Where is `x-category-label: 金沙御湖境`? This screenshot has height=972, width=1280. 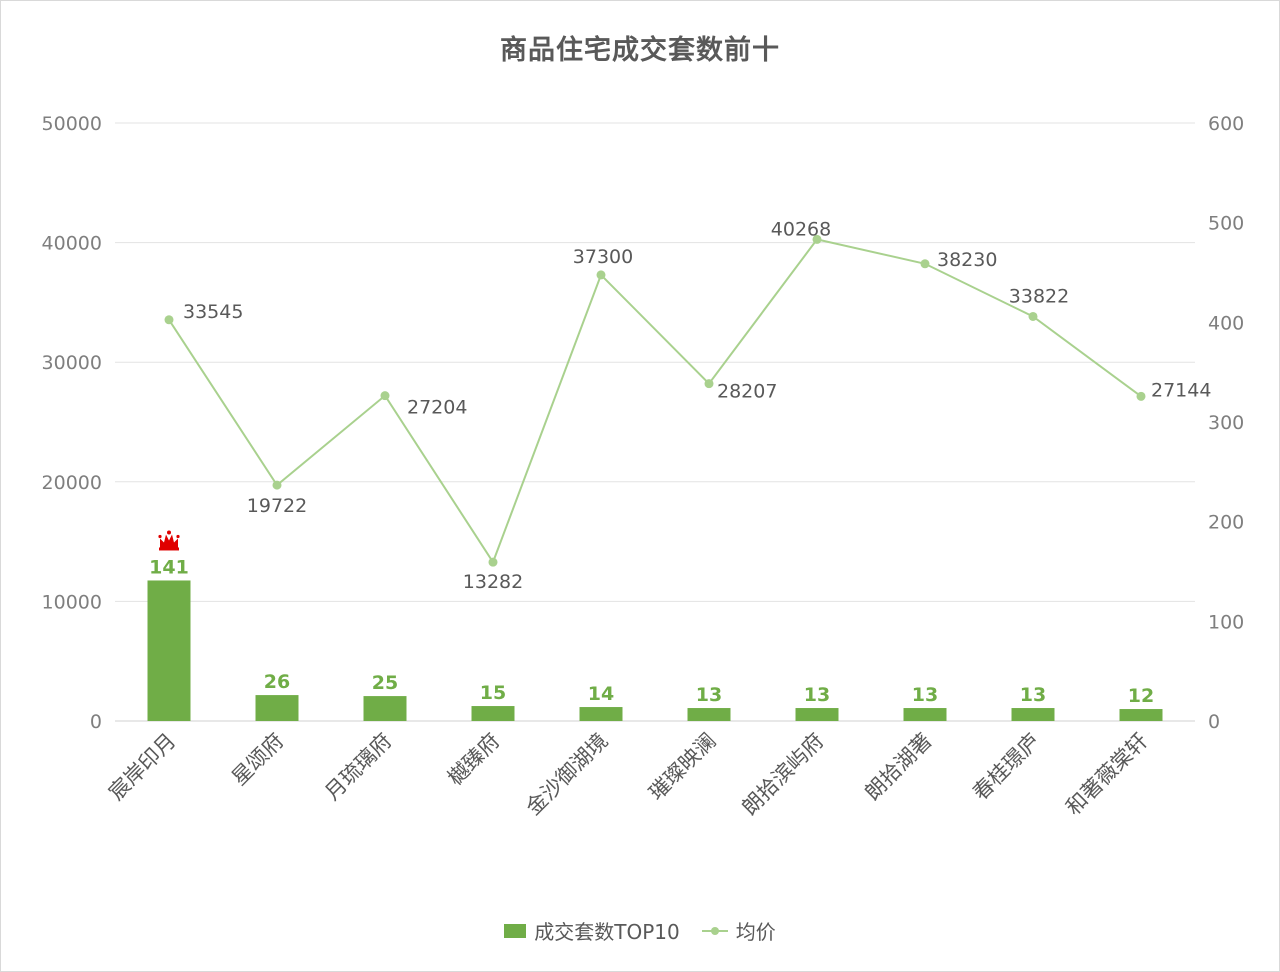
x-category-label: 金沙御湖境 is located at coordinates (566, 774).